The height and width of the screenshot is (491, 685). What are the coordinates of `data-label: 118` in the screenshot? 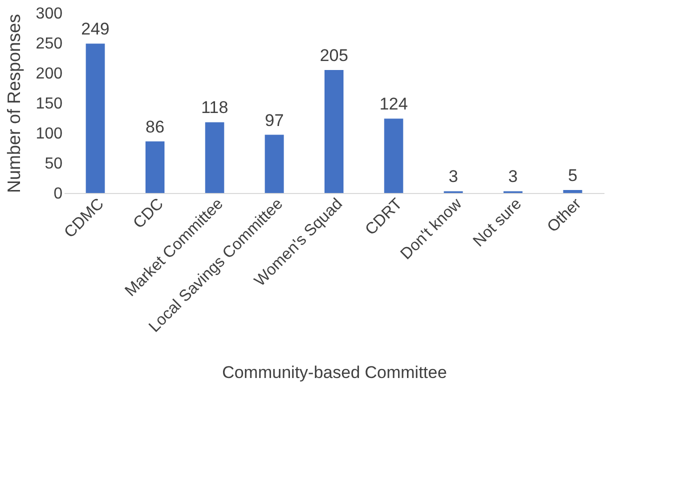 It's located at (214, 108).